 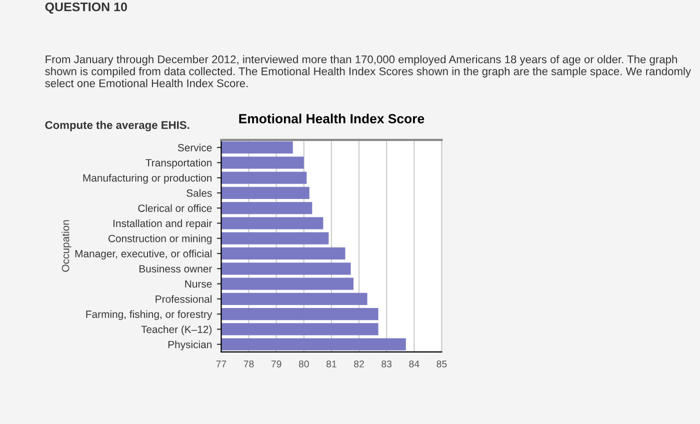 I want to click on x-tick-label: 80, so click(x=303, y=364).